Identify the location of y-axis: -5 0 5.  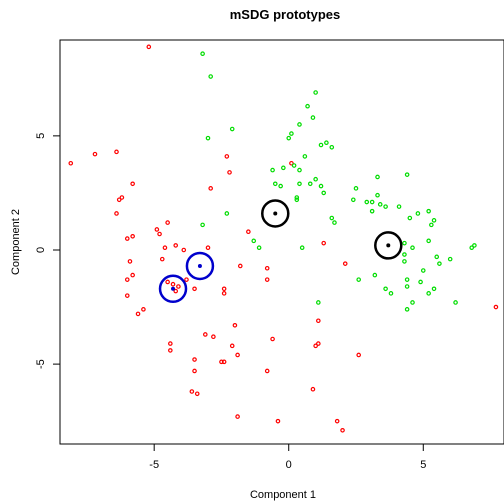
(47, 251).